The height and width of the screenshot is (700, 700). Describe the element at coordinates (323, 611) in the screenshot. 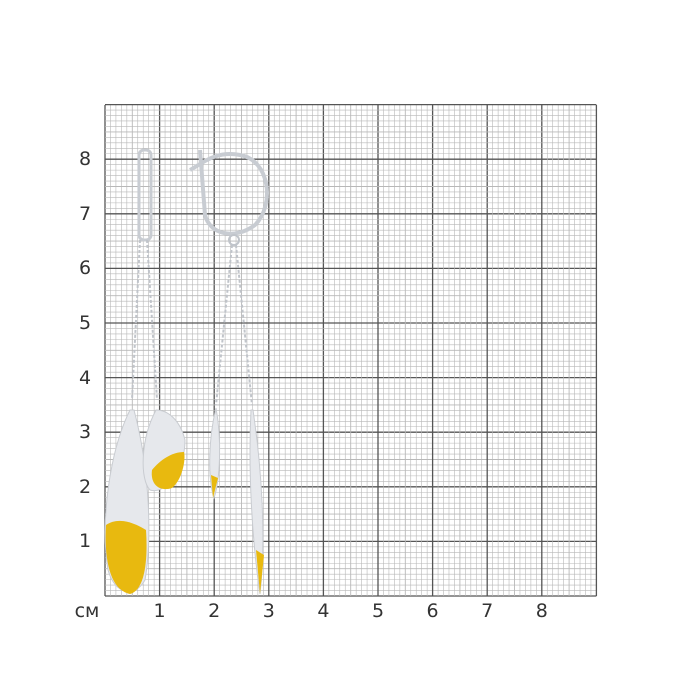

I see `x-tick-label: 4` at that location.